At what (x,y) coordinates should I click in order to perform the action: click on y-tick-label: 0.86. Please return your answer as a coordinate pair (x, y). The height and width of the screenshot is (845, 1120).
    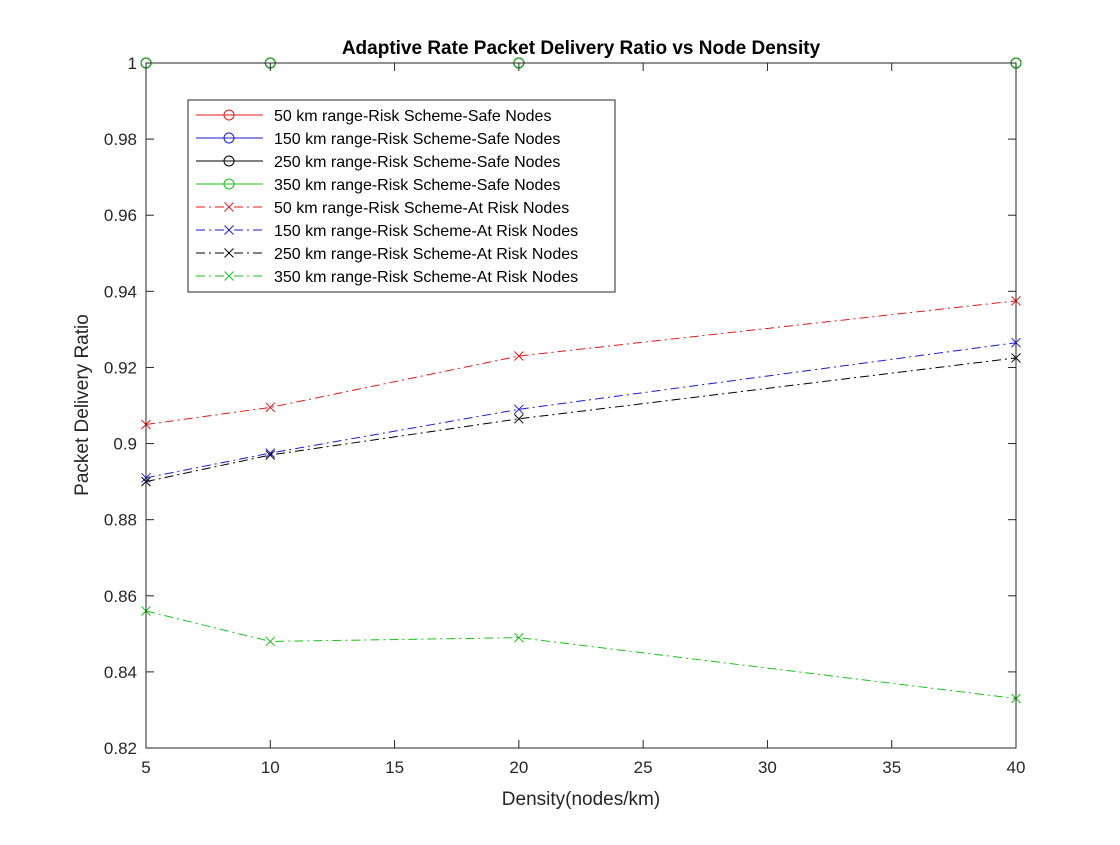
    Looking at the image, I should click on (120, 596).